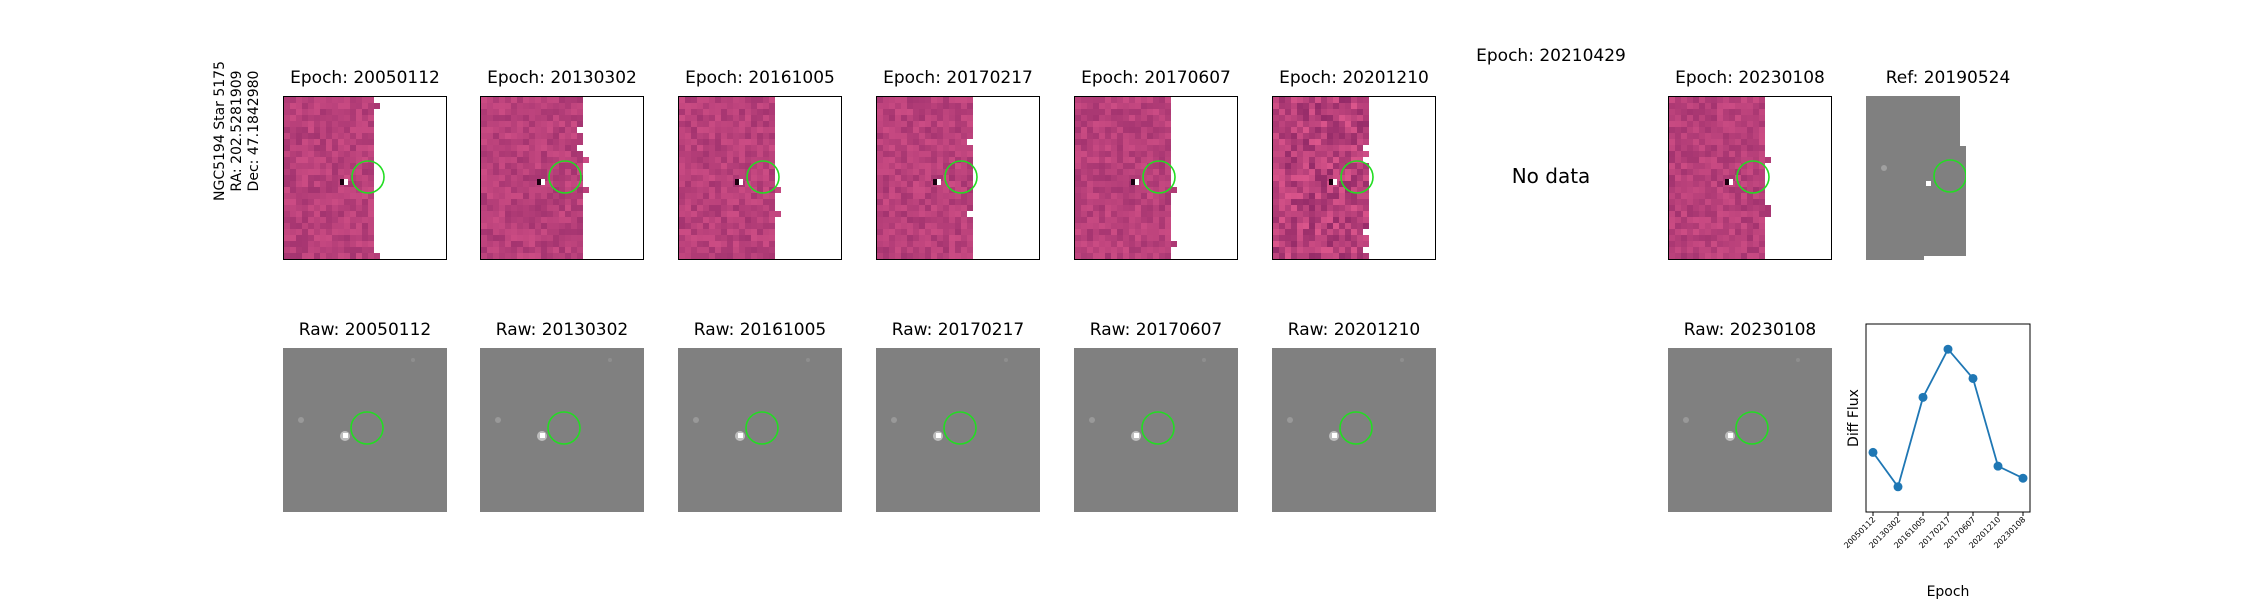 Image resolution: width=2250 pixels, height=600 pixels. Describe the element at coordinates (760, 78) in the screenshot. I see `diff-title-3: Epoch: 20161005` at that location.